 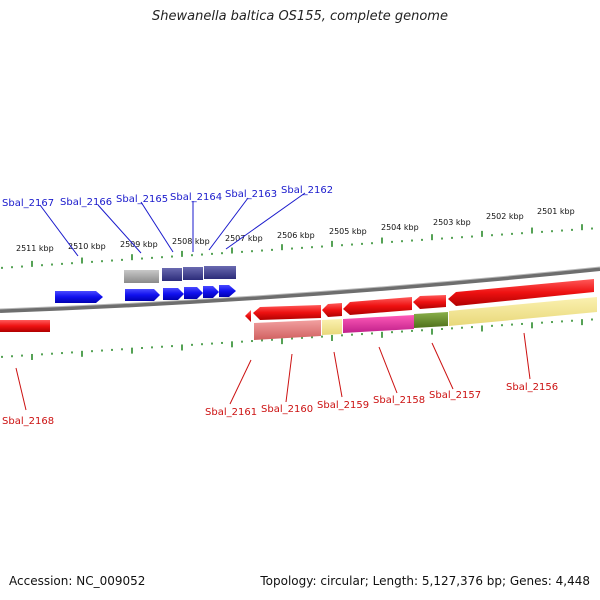 What do you see at coordinates (273, 371) in the screenshot?
I see `bottom-leader-lines` at bounding box center [273, 371].